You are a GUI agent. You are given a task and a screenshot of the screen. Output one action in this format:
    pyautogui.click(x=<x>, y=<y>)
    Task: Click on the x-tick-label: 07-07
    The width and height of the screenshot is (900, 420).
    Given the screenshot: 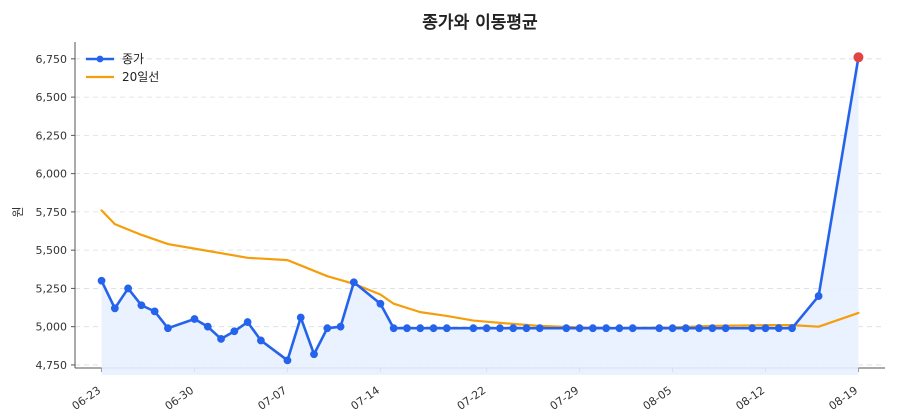 What is the action you would take?
    pyautogui.click(x=273, y=398)
    